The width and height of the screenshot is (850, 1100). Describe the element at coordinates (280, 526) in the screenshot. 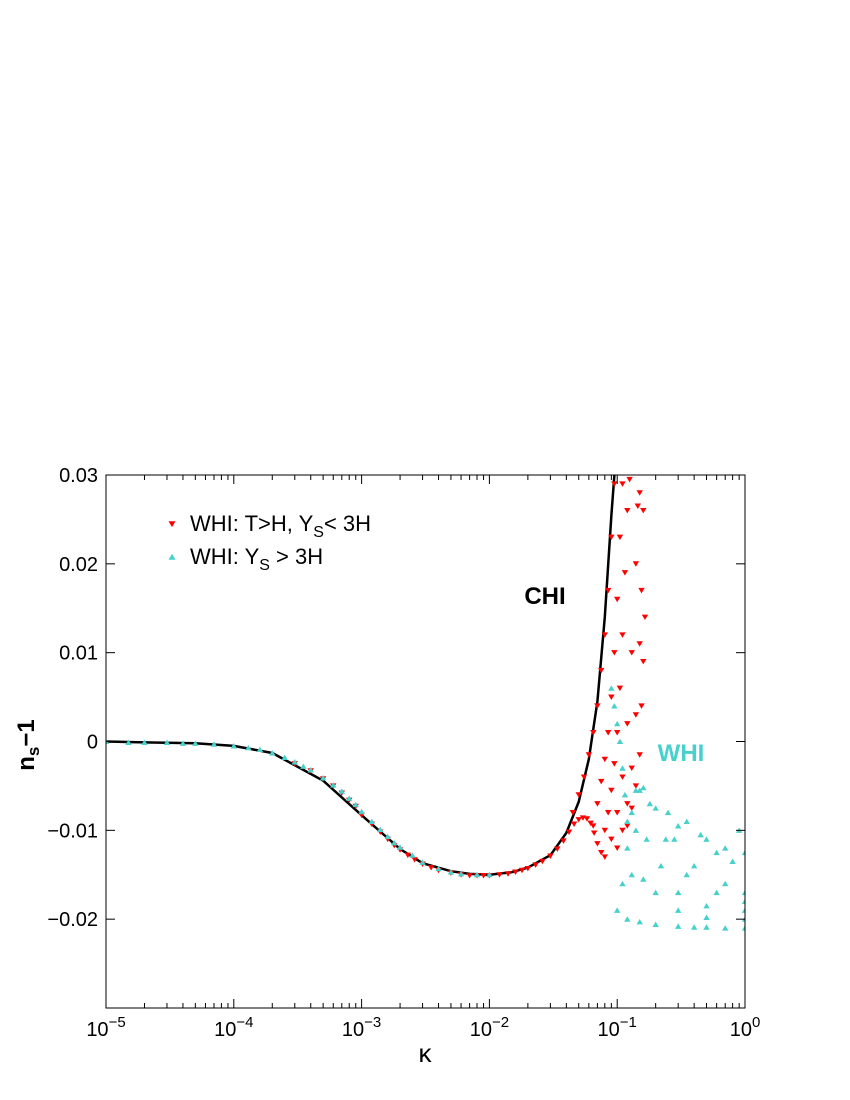

I see `legend-label: WHI: T>H, YS< 3H` at that location.